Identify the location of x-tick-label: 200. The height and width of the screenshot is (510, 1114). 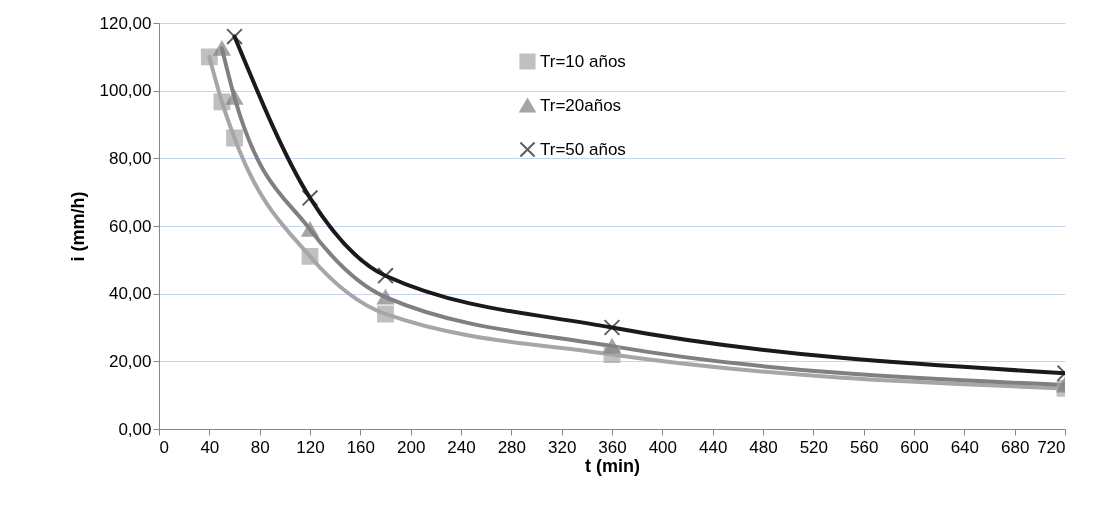
(411, 447).